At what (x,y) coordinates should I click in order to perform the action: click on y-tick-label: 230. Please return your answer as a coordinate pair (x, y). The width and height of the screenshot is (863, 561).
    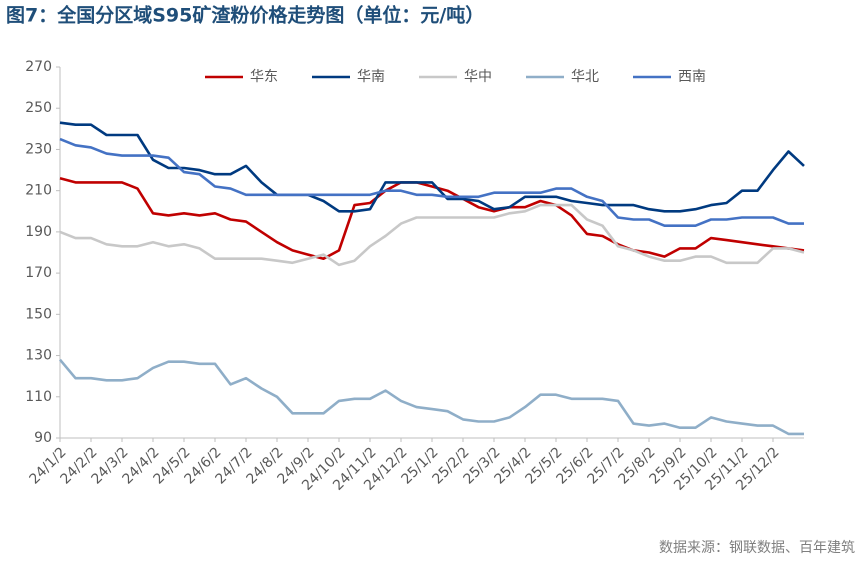
    Looking at the image, I should click on (38, 149).